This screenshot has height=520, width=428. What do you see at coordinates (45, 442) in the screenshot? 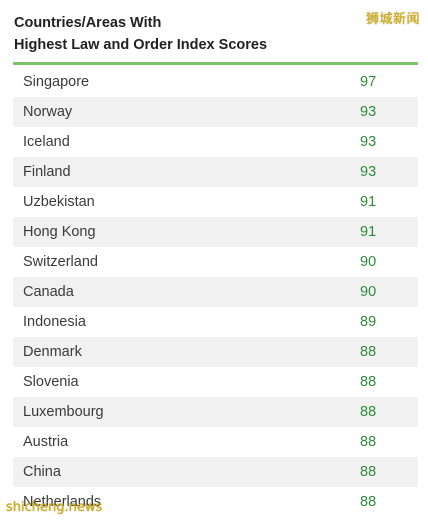
I see `country-name: Austria` at bounding box center [45, 442].